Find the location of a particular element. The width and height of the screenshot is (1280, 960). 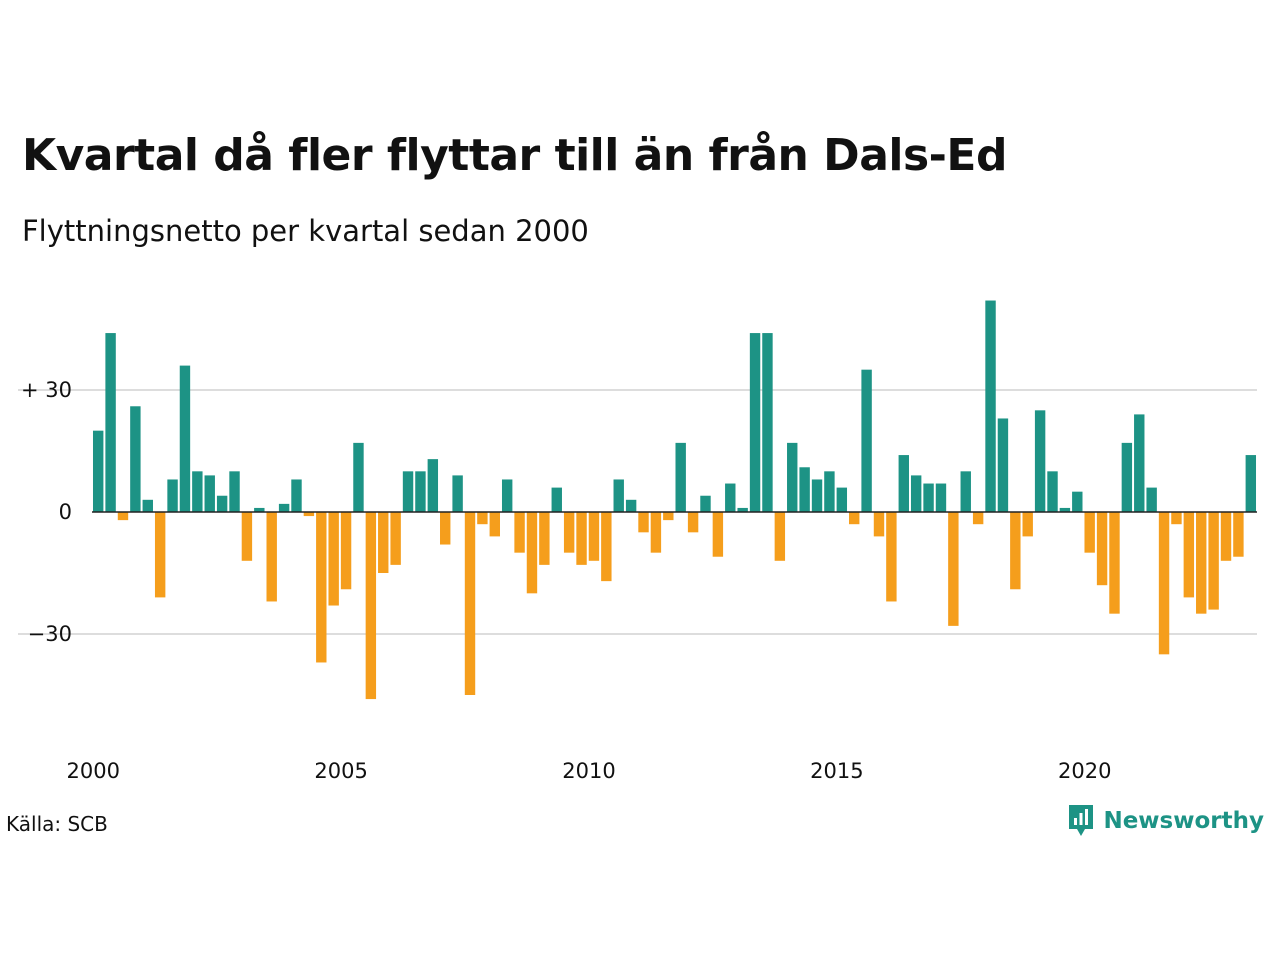

brand-name: Newsworthy is located at coordinates (1183, 821).